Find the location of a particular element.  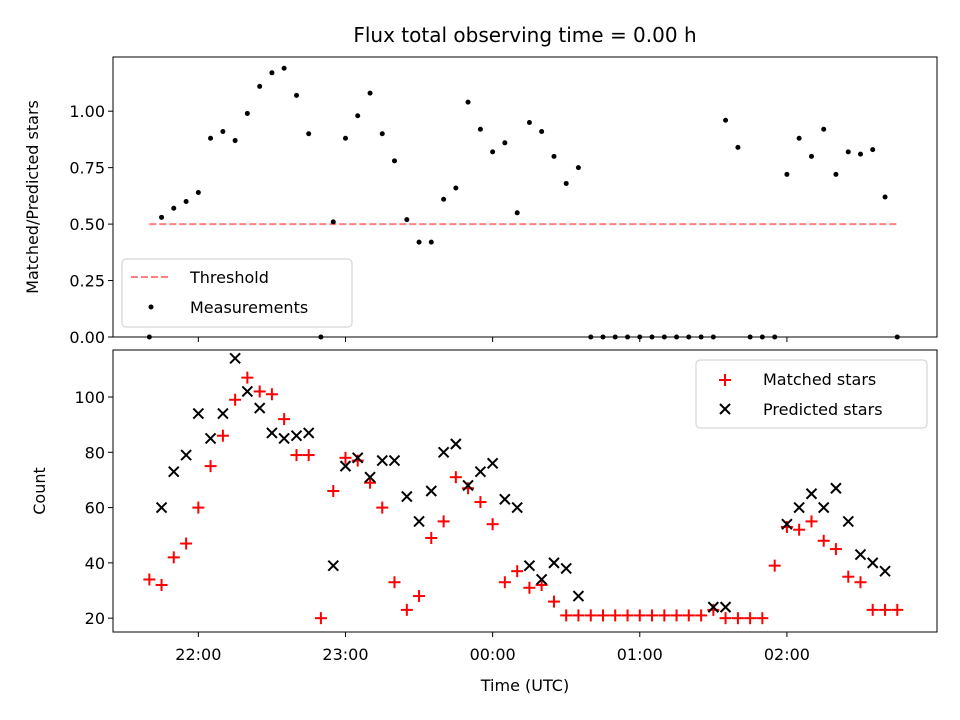

x-tick-label: 22:00 is located at coordinates (198, 654).